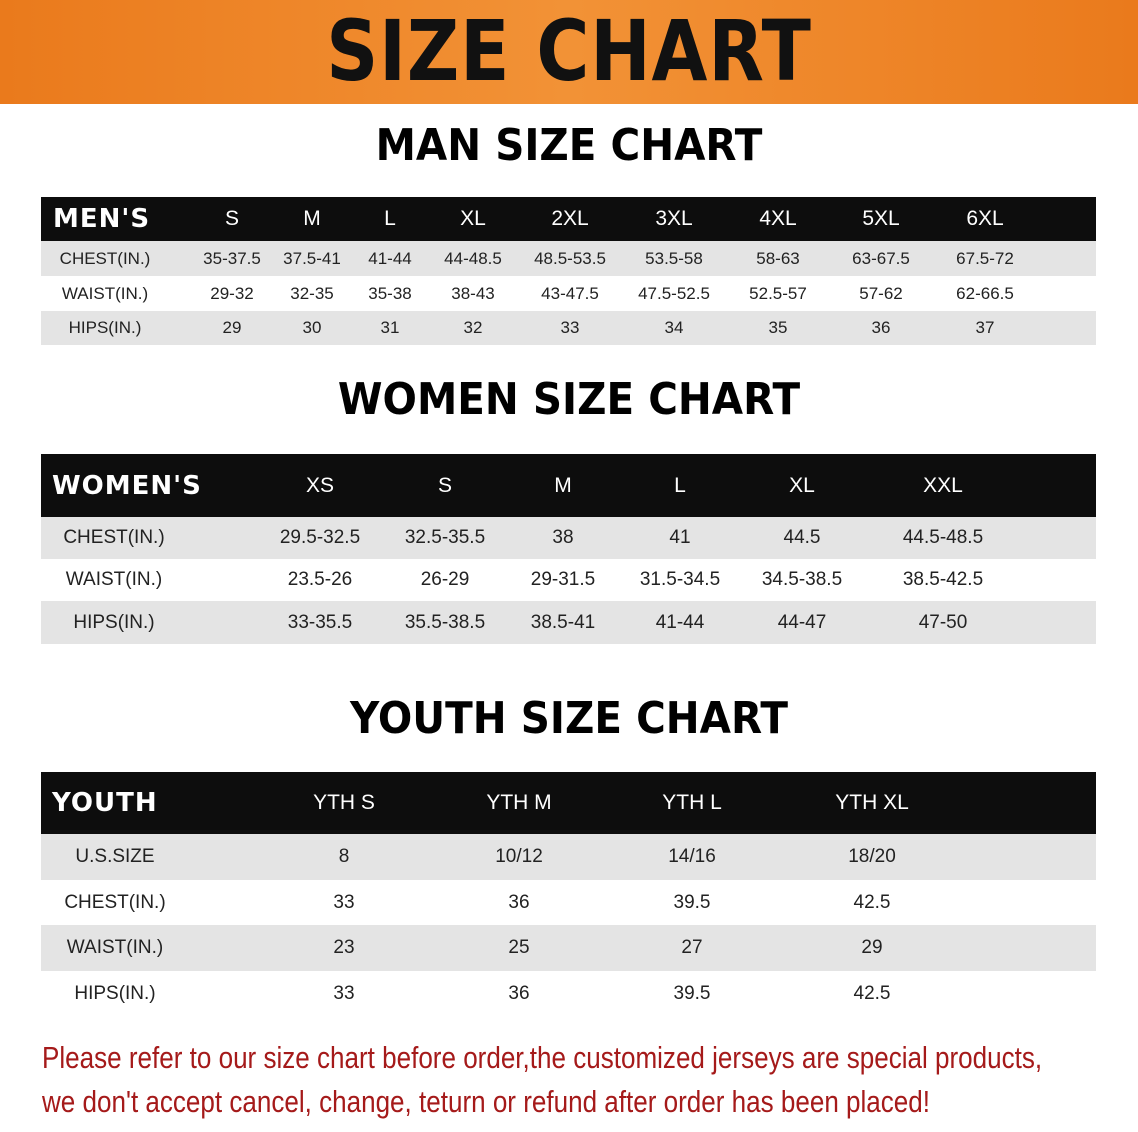 The height and width of the screenshot is (1132, 1138). I want to click on table-cell: 41-44, so click(390, 258).